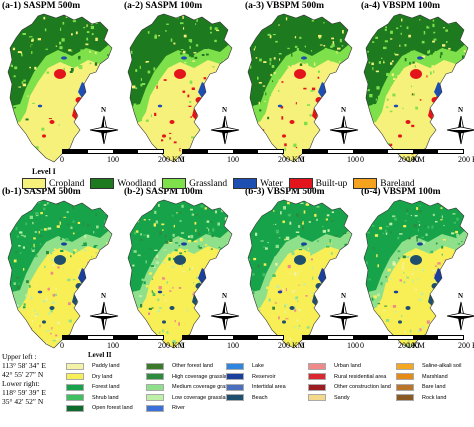 The width and height of the screenshot is (474, 427). I want to click on lower-right-label: Lower right:, so click(21, 383).